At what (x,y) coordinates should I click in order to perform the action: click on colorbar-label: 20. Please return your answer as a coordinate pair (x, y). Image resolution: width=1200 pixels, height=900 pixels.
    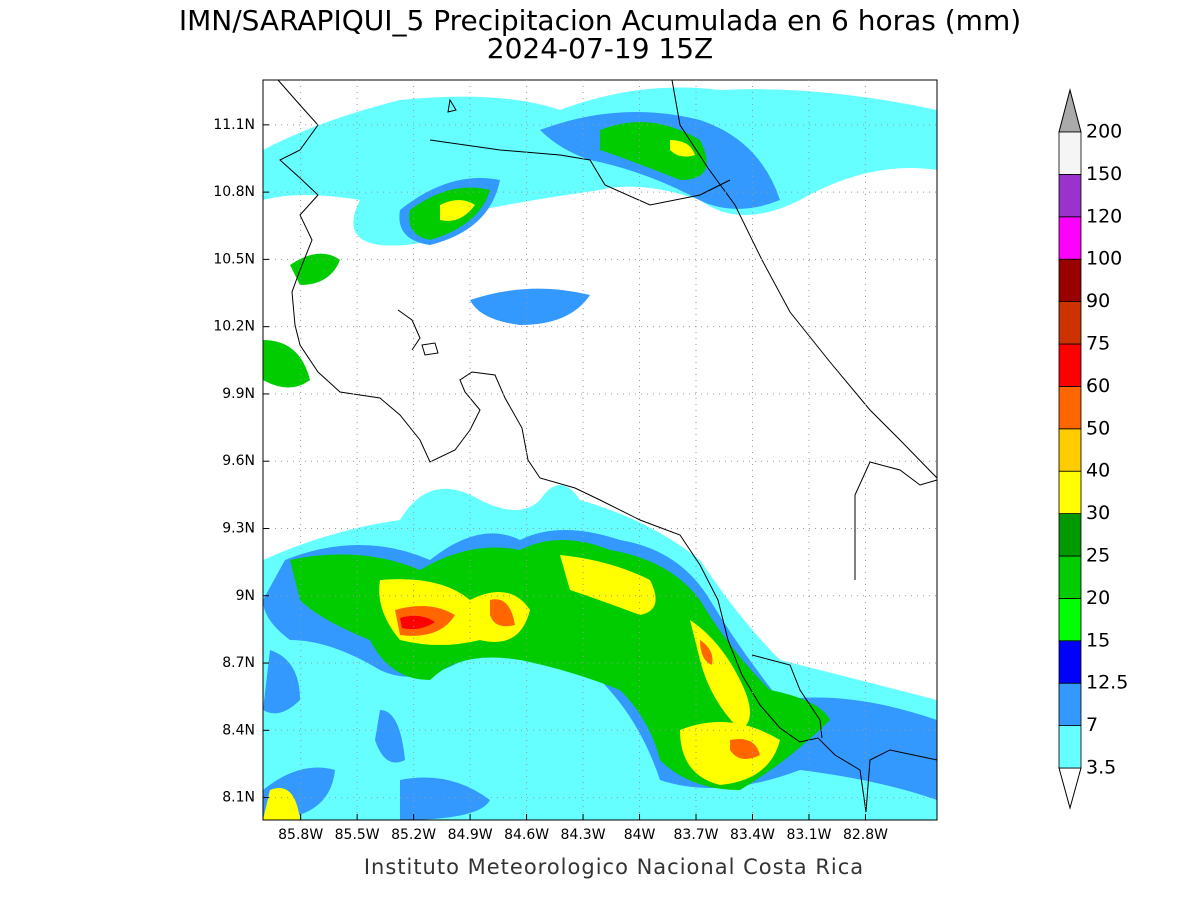
    Looking at the image, I should click on (1098, 598).